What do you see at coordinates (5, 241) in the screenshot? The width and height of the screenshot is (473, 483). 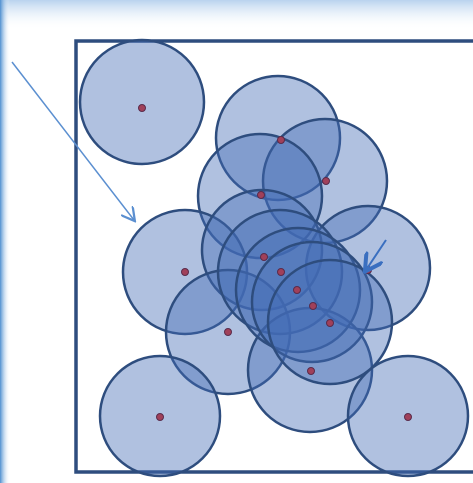 I see `left-band` at bounding box center [5, 241].